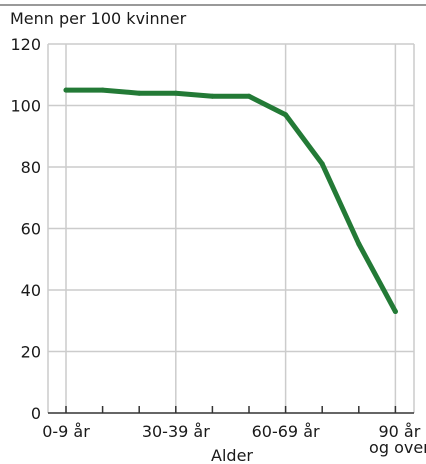 Image resolution: width=426 pixels, height=464 pixels. I want to click on x-tick-label: 0-9 år, so click(66, 431).